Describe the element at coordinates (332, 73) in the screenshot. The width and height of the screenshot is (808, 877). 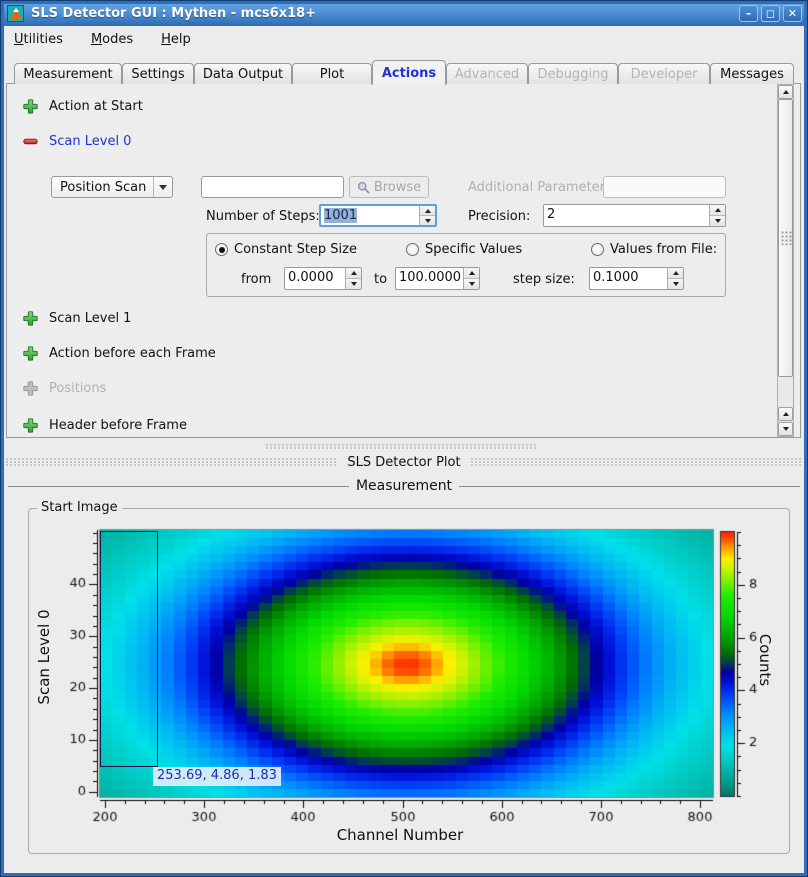
I see `tab-plot: Plot` at that location.